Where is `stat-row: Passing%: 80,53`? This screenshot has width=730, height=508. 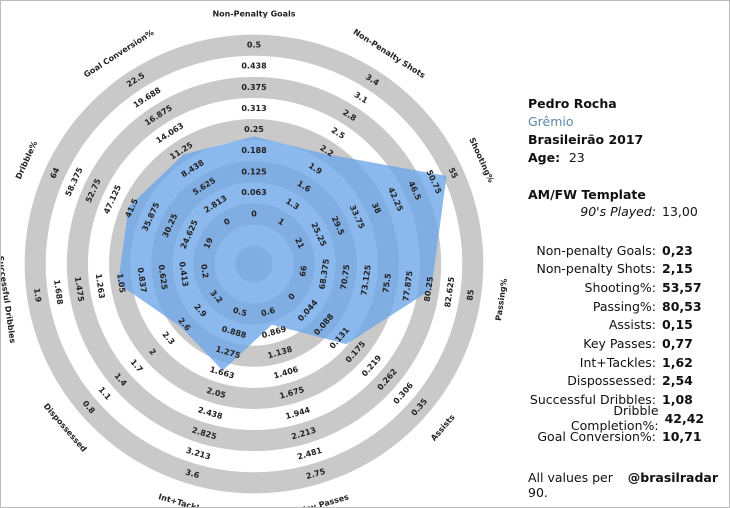
stat-row: Passing%: 80,53 is located at coordinates (623, 306).